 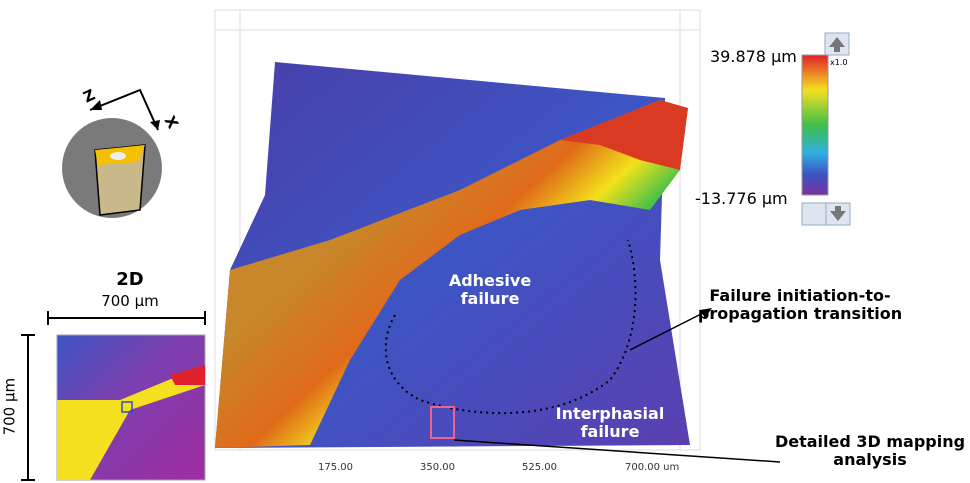 I want to click on inset-title: 2D, so click(x=130, y=279).